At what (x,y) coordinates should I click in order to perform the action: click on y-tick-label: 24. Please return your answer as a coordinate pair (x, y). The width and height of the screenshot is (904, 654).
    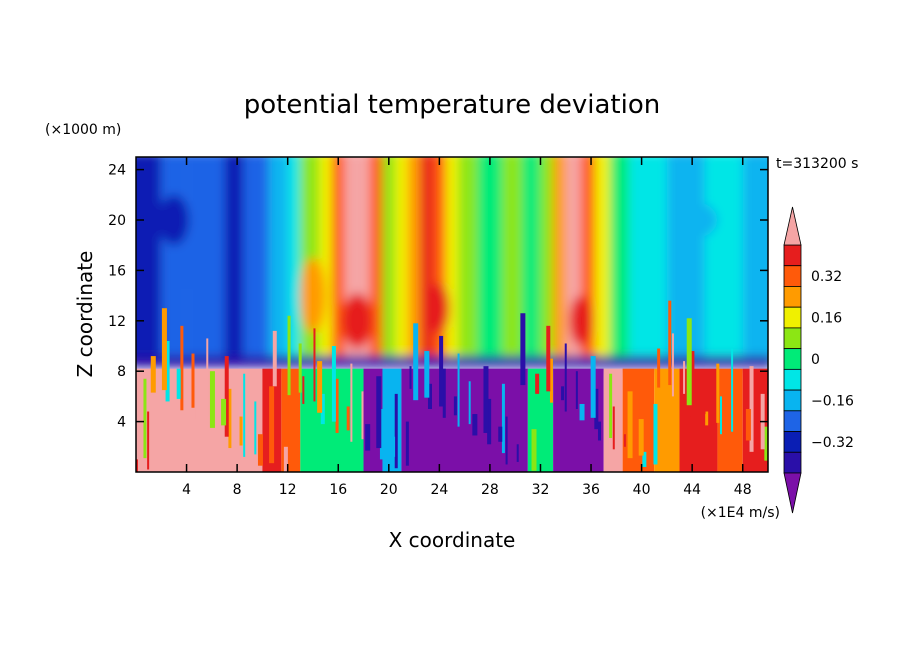
    Looking at the image, I should click on (117, 171).